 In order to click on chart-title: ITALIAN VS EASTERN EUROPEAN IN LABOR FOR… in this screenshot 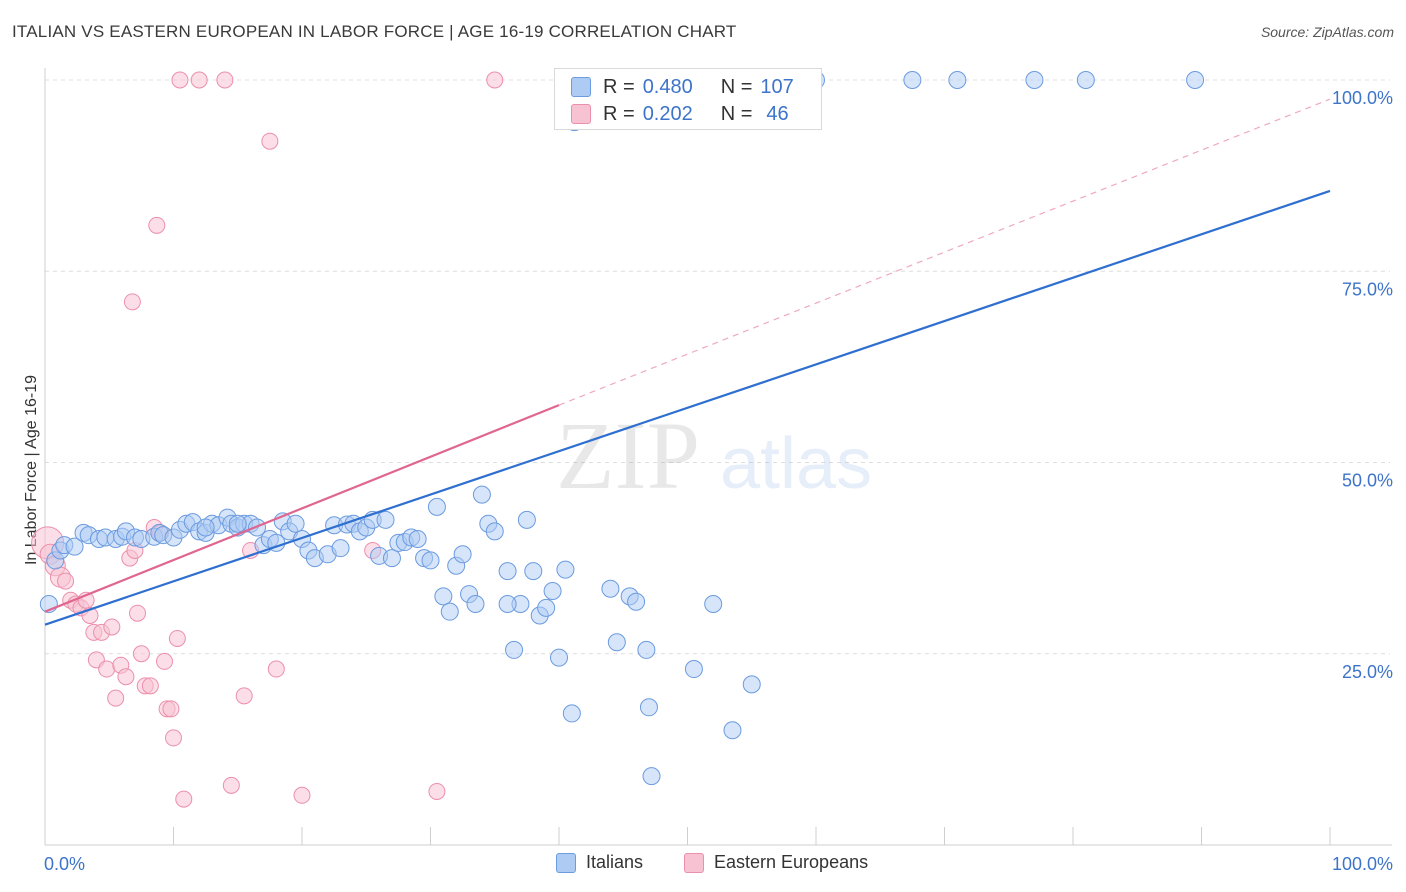, I will do `click(374, 31)`.